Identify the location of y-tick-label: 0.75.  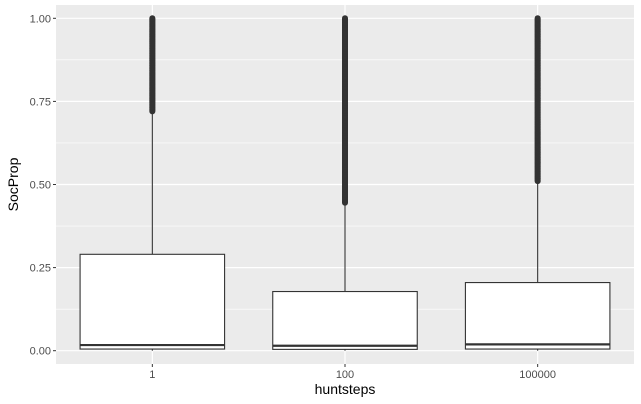
(40, 102).